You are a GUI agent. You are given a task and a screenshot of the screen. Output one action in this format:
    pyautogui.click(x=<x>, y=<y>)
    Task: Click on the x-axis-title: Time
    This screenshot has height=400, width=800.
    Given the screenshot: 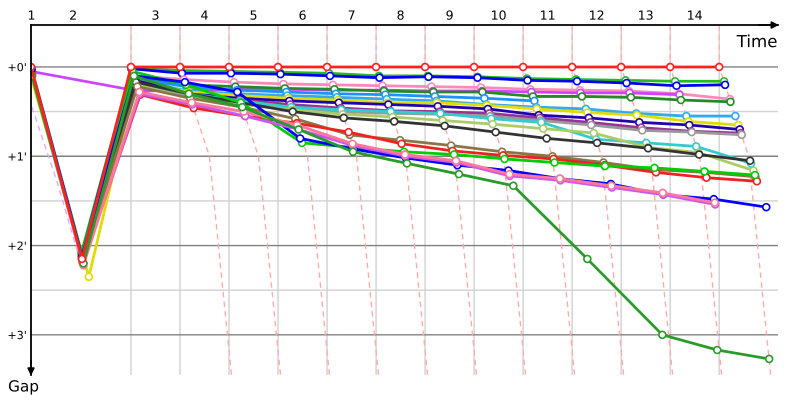 What is the action you would take?
    pyautogui.click(x=756, y=41)
    